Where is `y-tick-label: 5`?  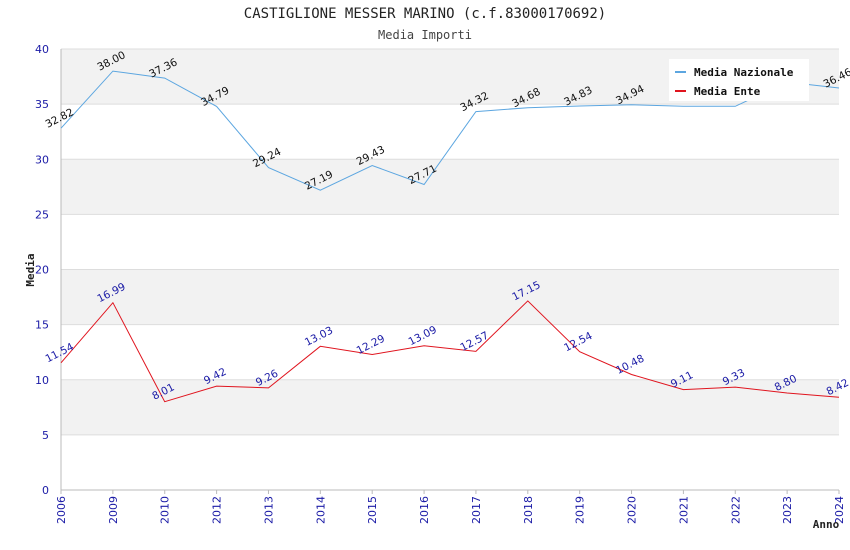
y-tick-label: 5 is located at coordinates (45, 435).